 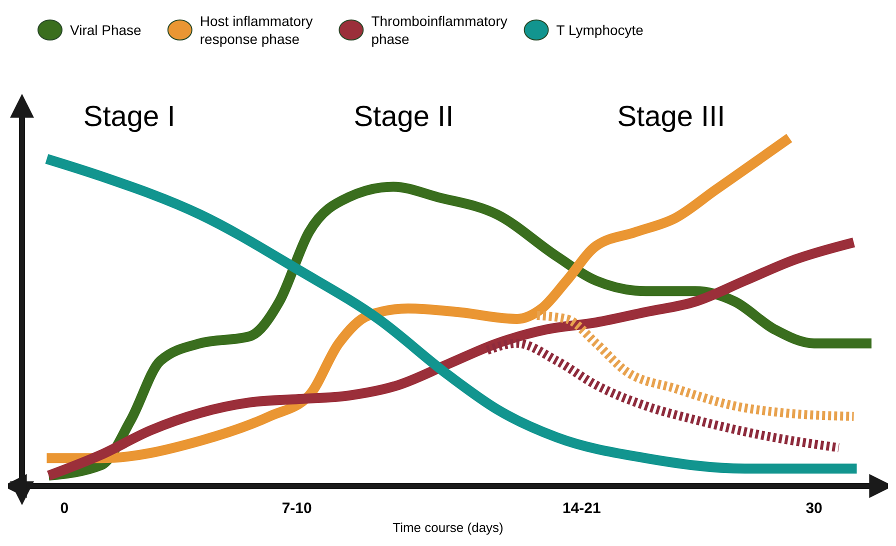 I want to click on legend-label: Host inflammatory response phase, so click(x=256, y=29).